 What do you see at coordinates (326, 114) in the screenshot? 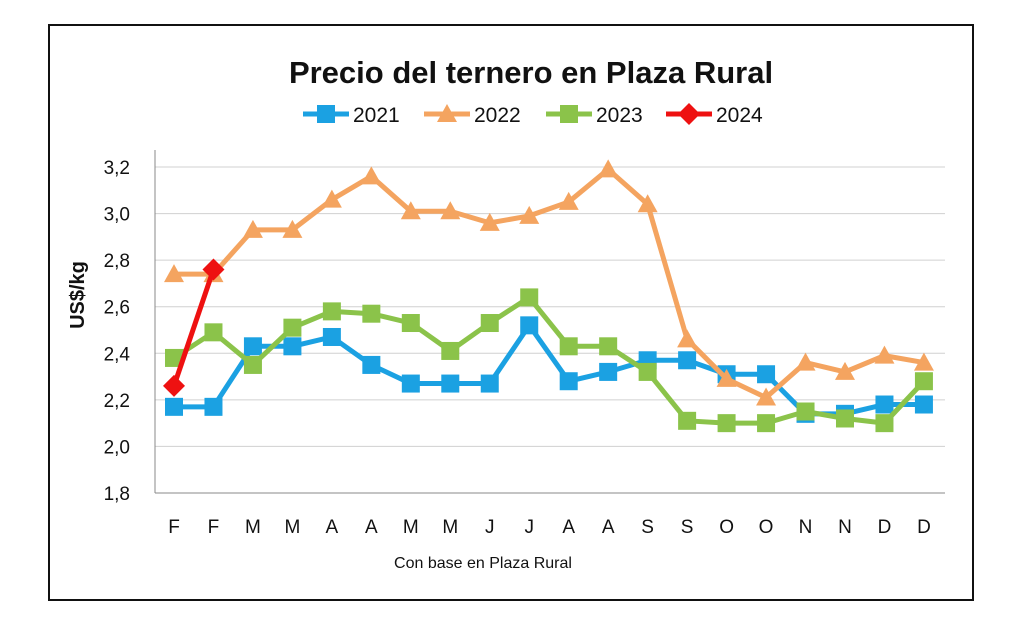
I see `legend-marker-2021` at bounding box center [326, 114].